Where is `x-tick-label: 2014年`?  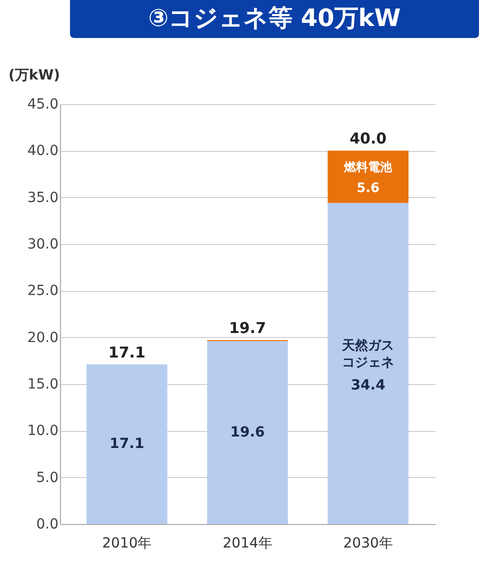 x-tick-label: 2014年 is located at coordinates (247, 544).